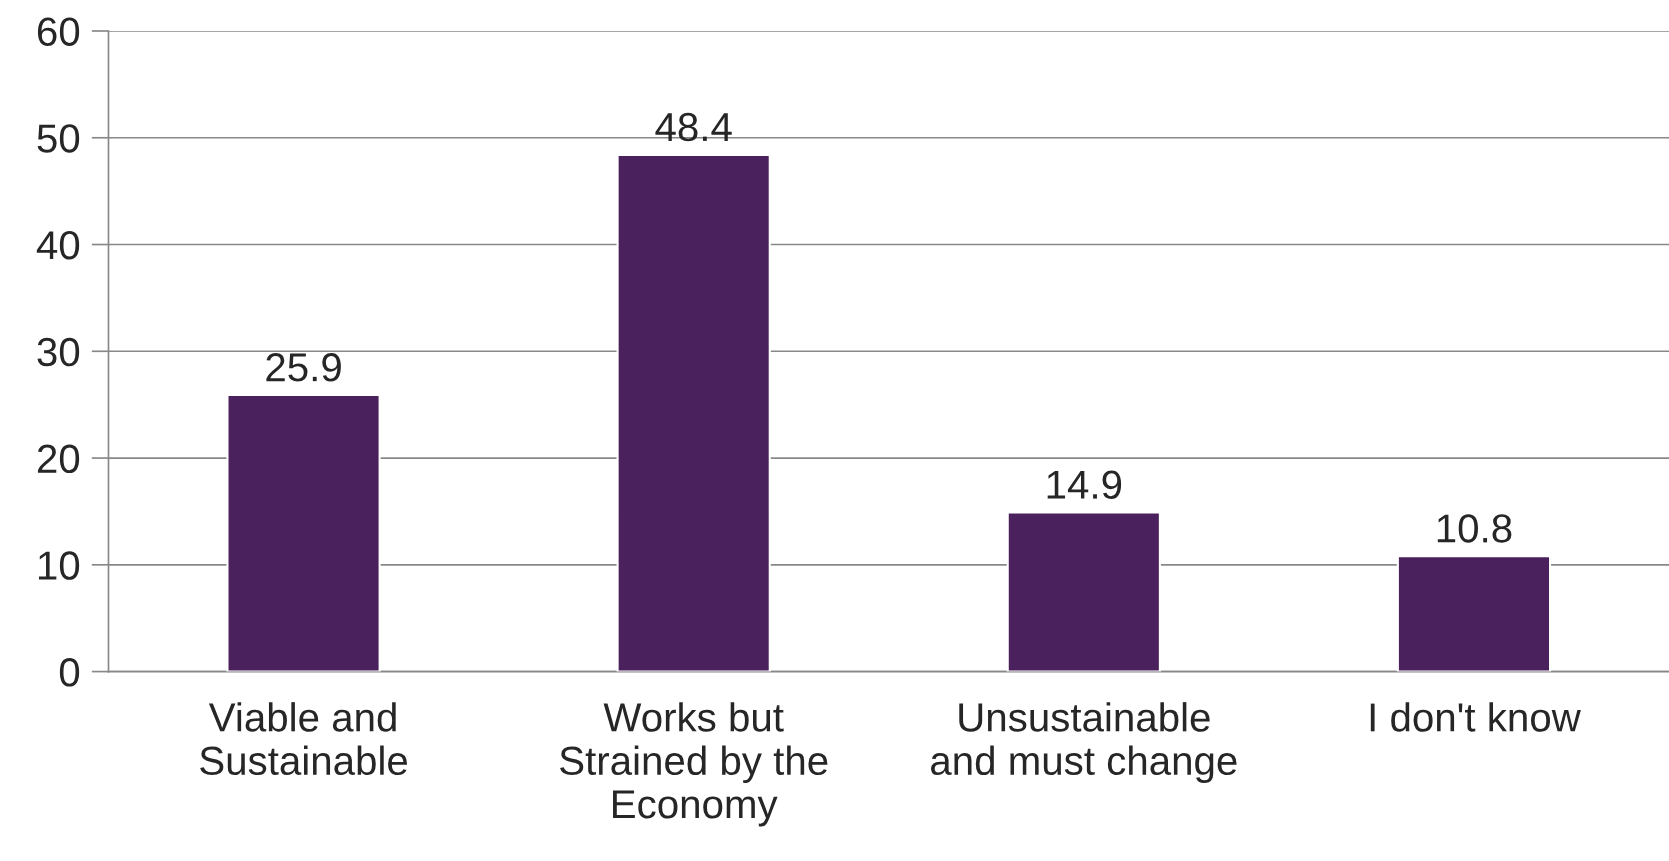  Describe the element at coordinates (69, 672) in the screenshot. I see `y-tick-label: 0` at that location.